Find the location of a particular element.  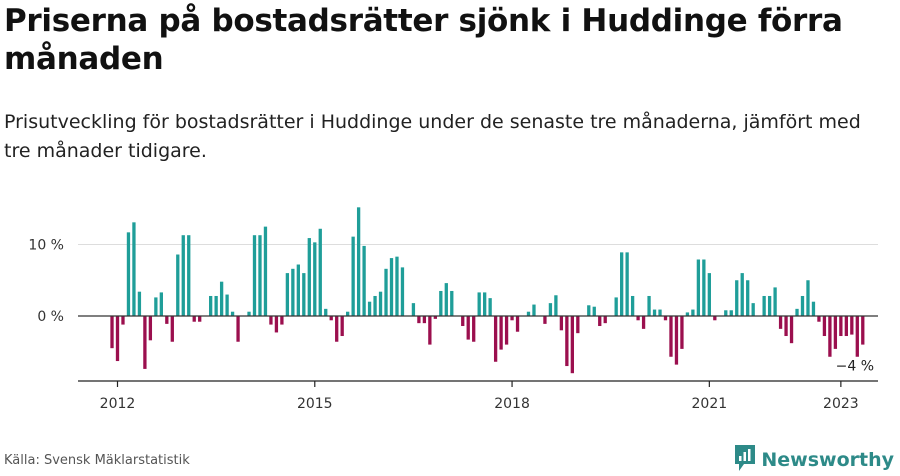

brand-logo: Newsworthy is located at coordinates (814, 460).